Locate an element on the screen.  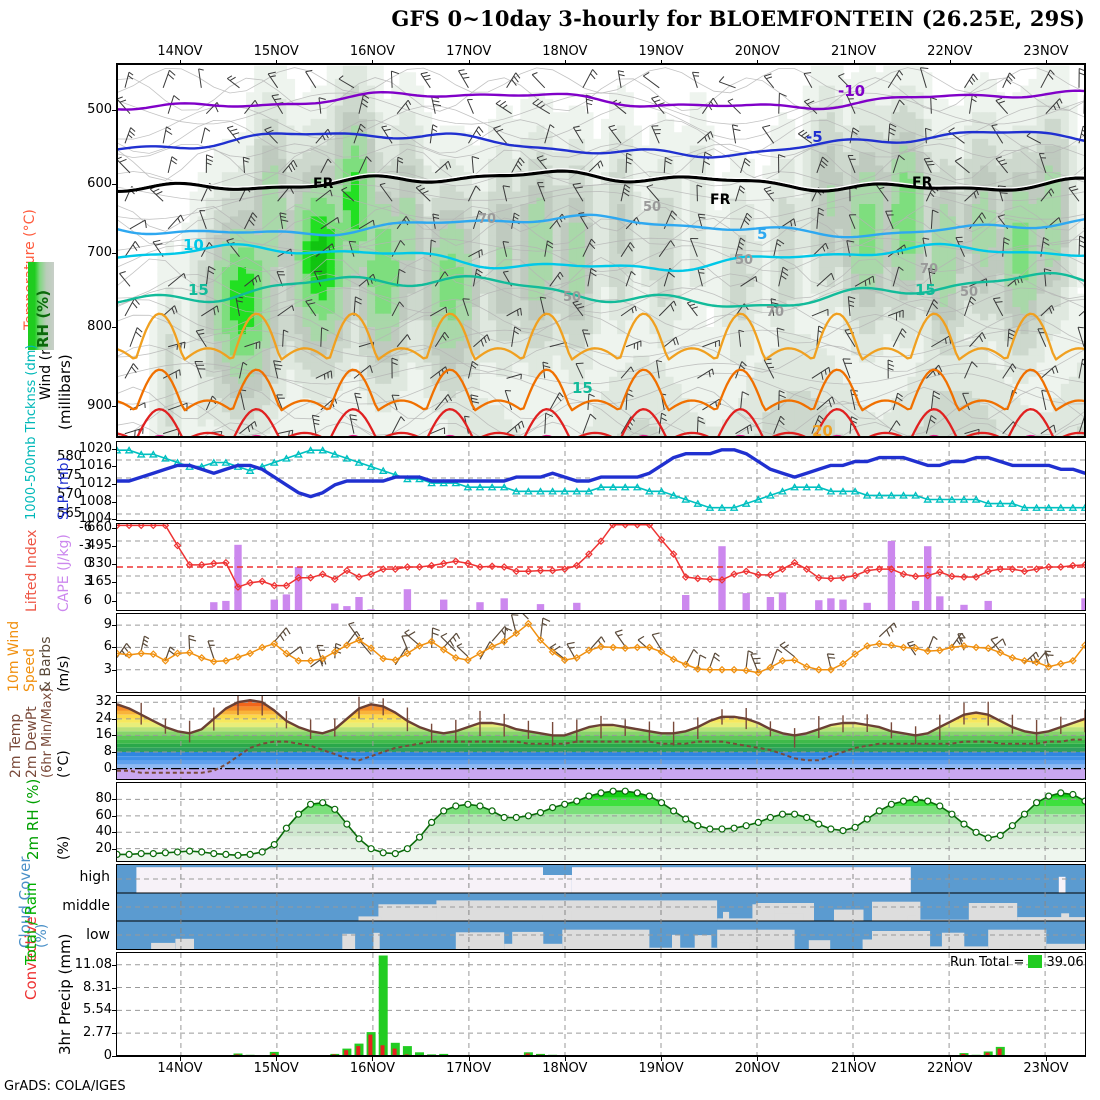
axis-tick: 8.31 is located at coordinates (97, 987).